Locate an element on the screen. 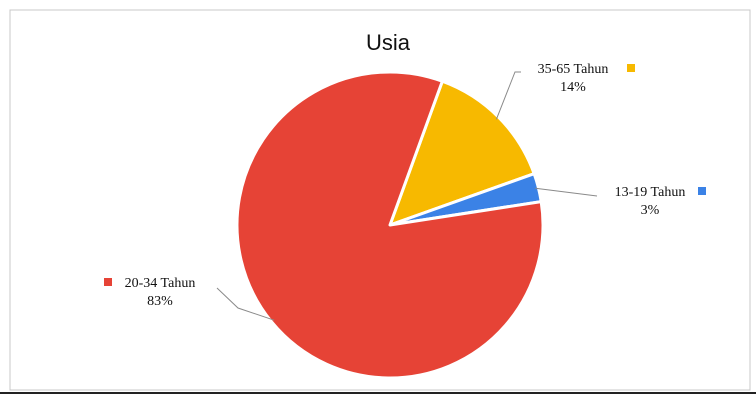  pie-slice-35-65-tahun is located at coordinates (462, 153).